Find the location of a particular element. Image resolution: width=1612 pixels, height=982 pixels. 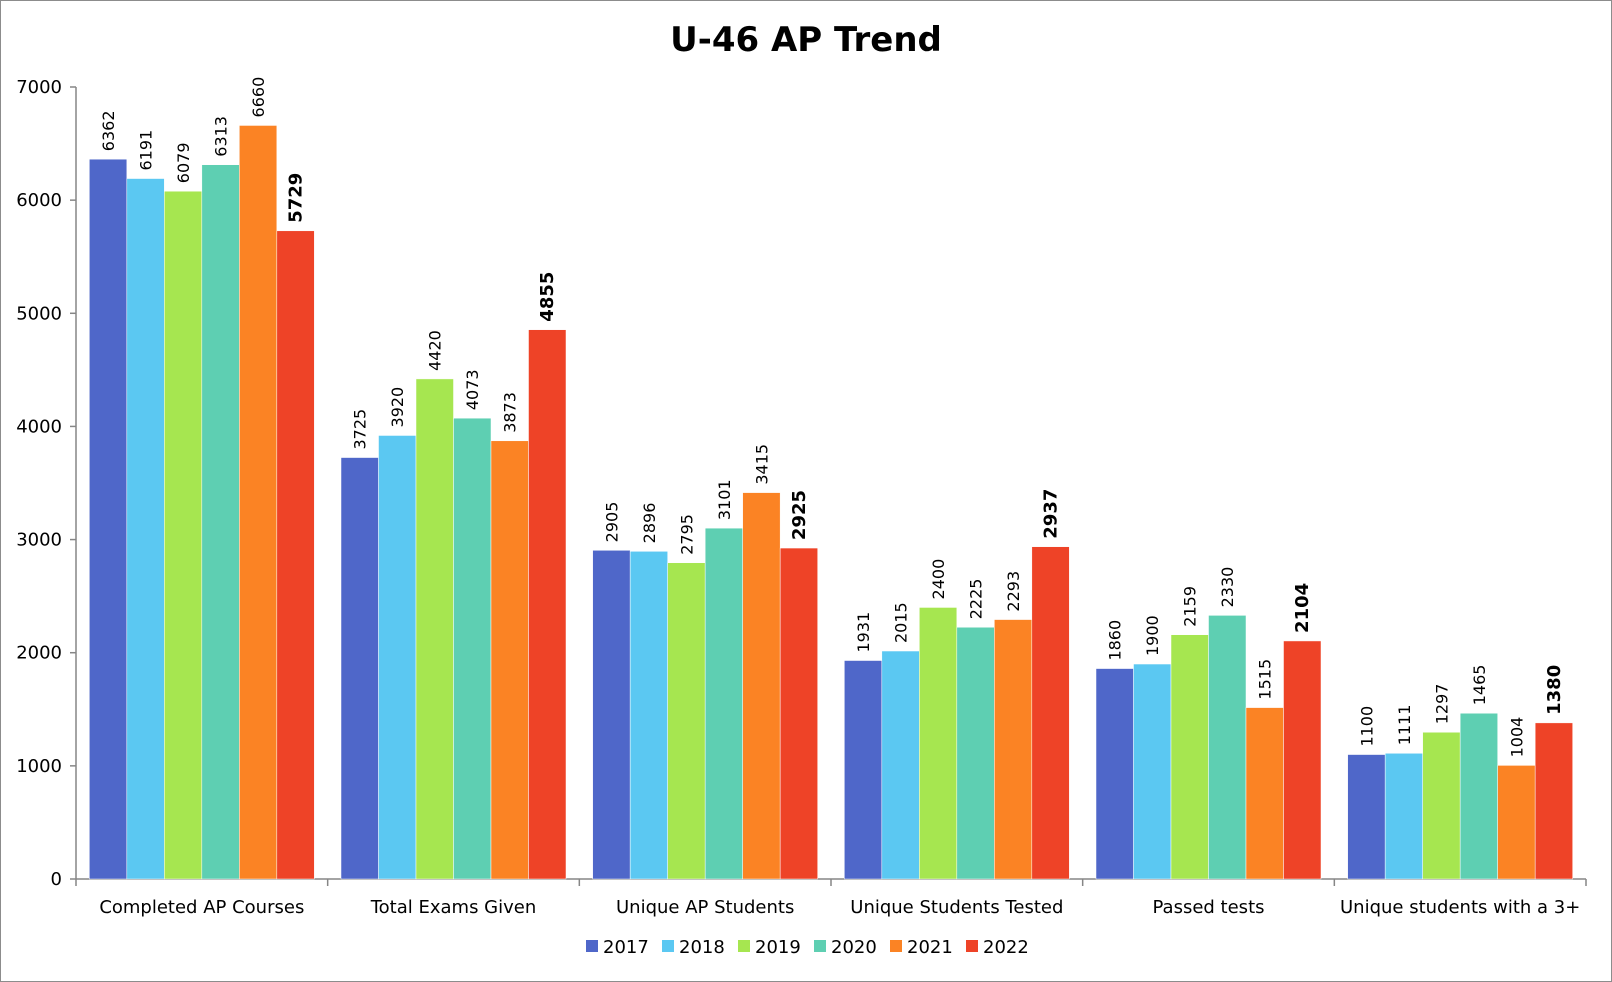

data-label: 3101 is located at coordinates (724, 499).